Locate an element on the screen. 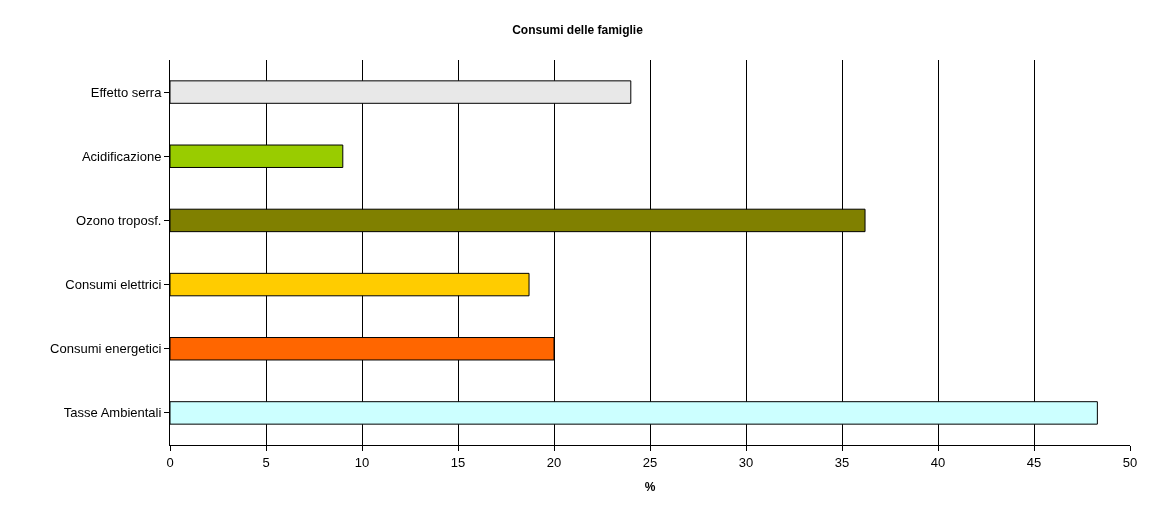 This screenshot has height=515, width=1155. x-tick-label: 5 is located at coordinates (266, 462).